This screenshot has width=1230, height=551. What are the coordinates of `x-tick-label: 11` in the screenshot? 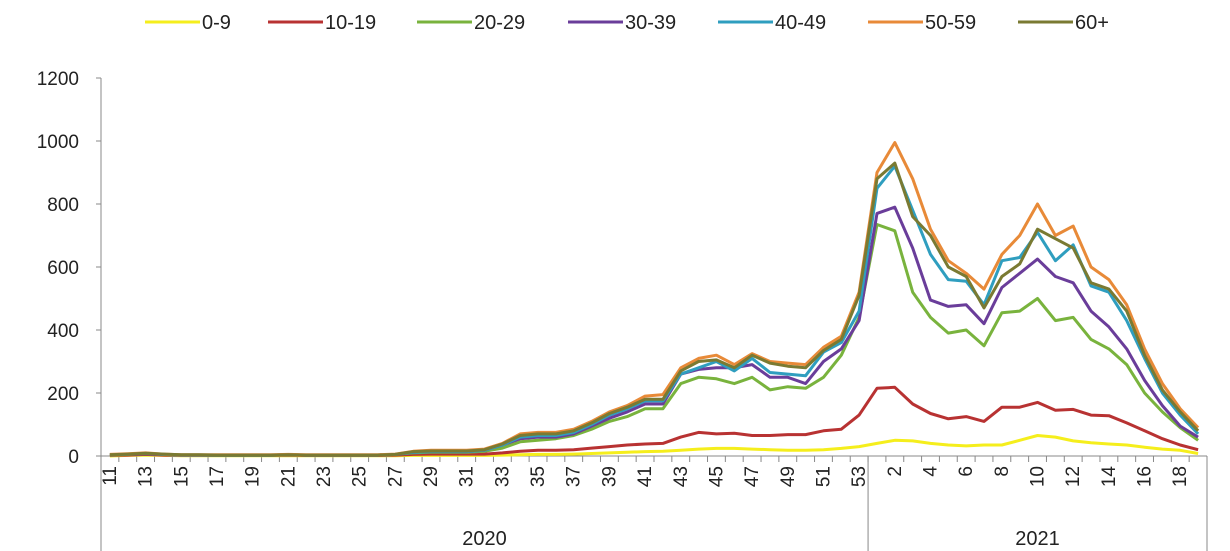 It's located at (110, 476).